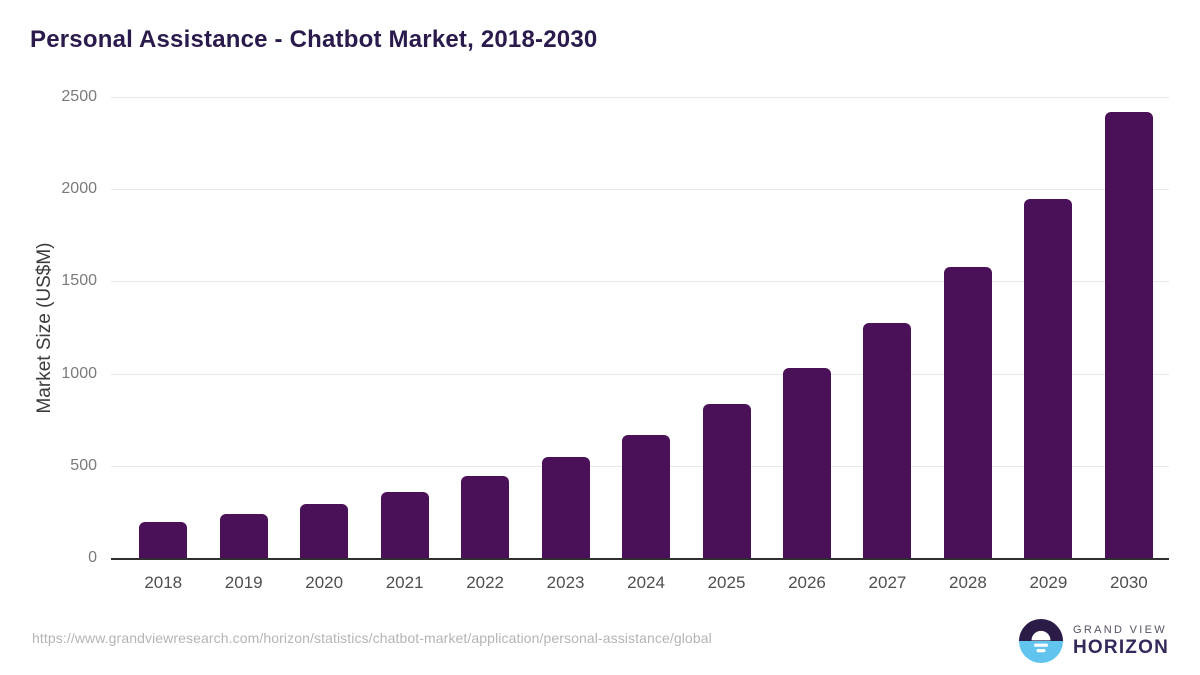 This screenshot has width=1200, height=675. What do you see at coordinates (404, 524) in the screenshot?
I see `bar-2021` at bounding box center [404, 524].